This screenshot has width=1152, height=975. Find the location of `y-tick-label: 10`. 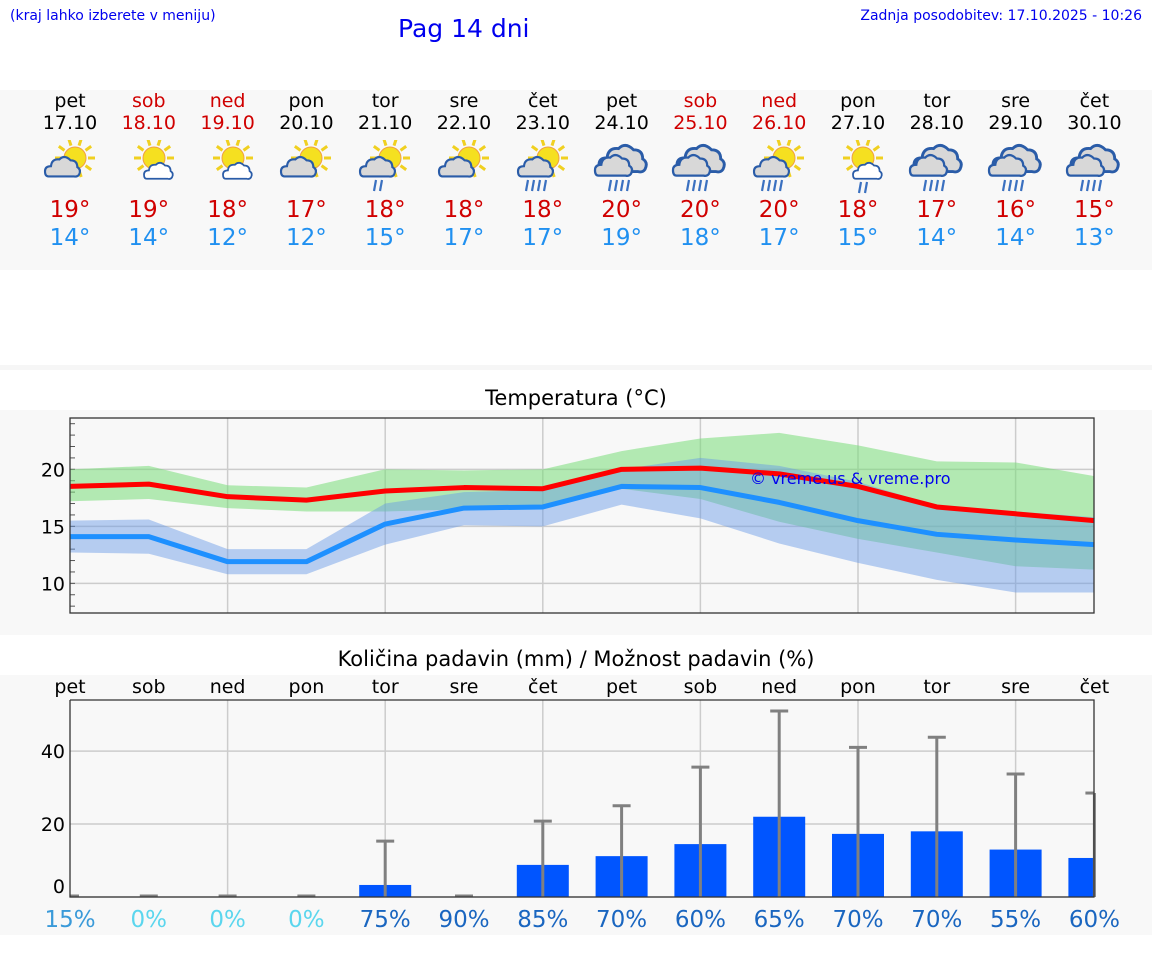

y-tick-label: 10 is located at coordinates (53, 584).